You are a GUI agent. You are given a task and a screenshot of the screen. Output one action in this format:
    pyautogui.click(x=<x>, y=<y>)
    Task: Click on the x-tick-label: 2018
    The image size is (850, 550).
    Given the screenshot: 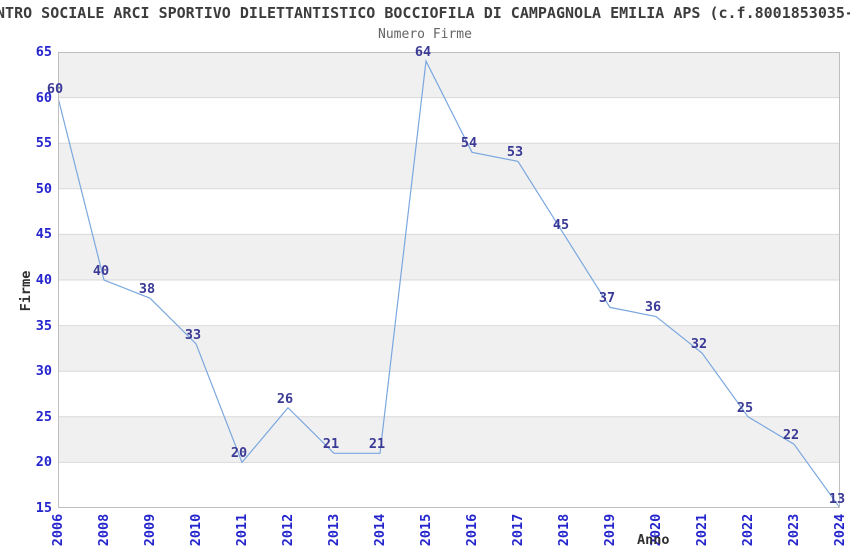 What is the action you would take?
    pyautogui.click(x=564, y=530)
    